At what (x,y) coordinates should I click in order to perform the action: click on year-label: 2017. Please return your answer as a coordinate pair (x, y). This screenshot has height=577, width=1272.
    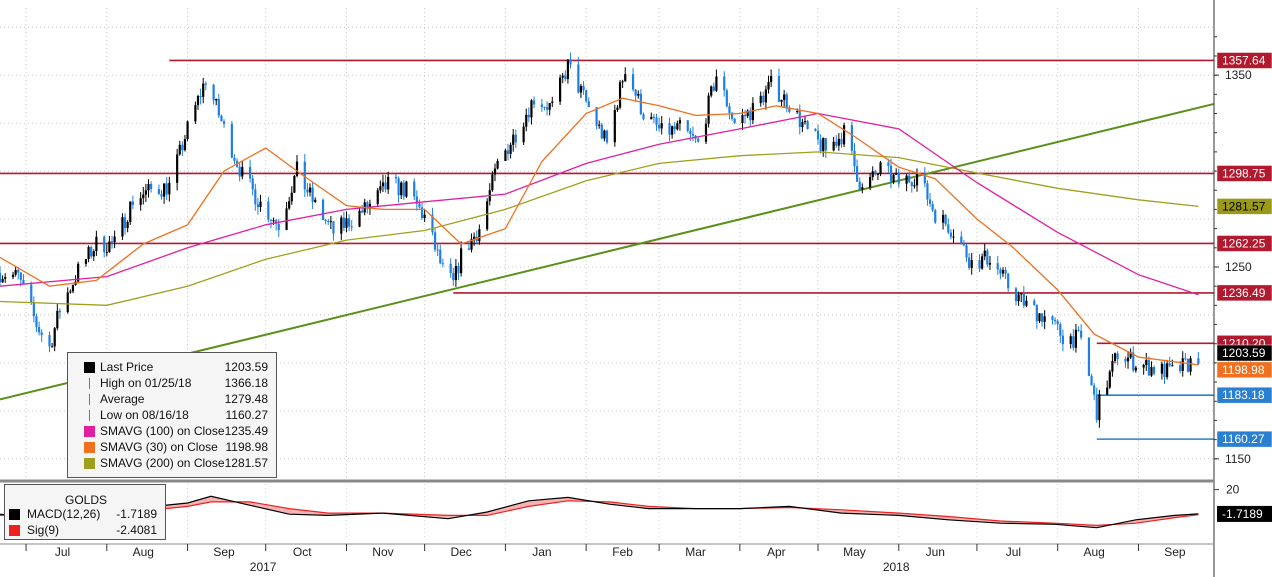
    Looking at the image, I should click on (263, 567).